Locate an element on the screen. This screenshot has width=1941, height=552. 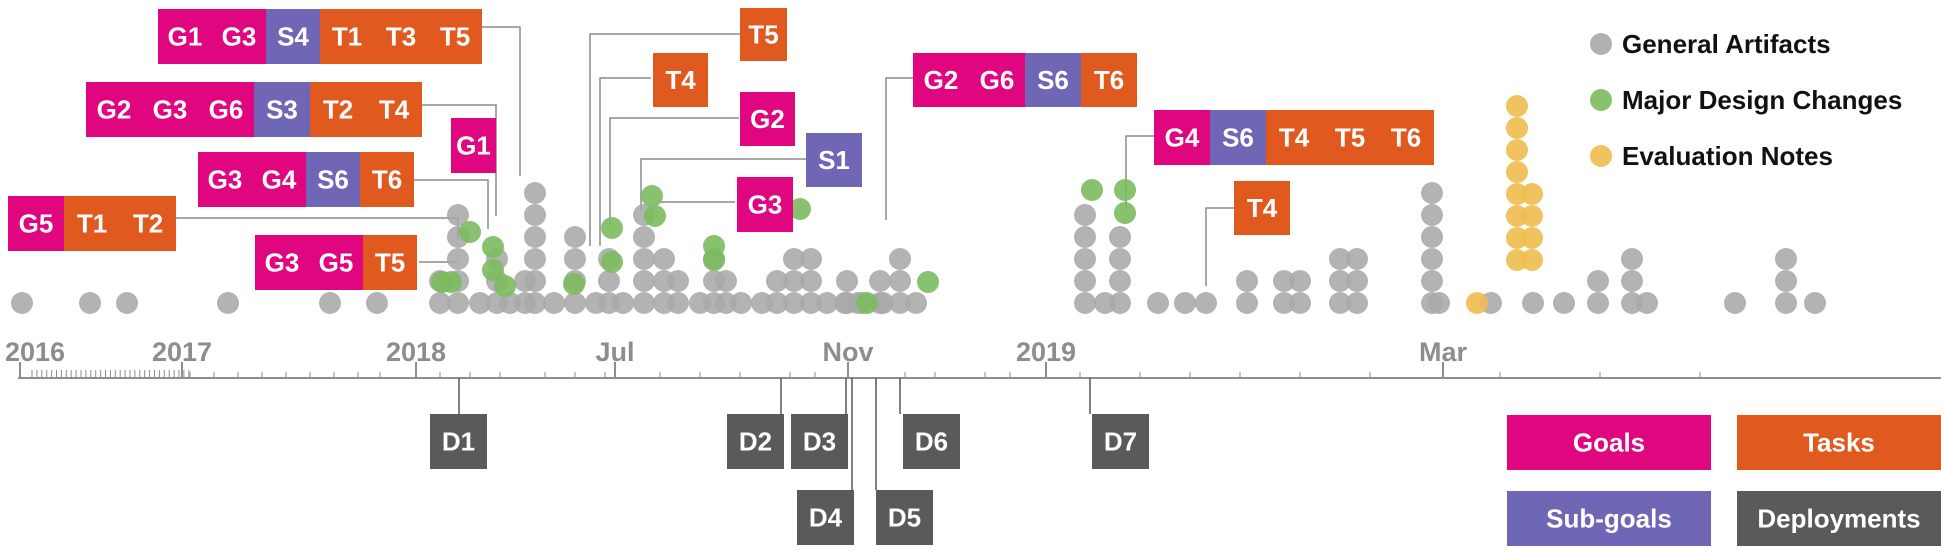
key-tasks-label: Tasks is located at coordinates (1839, 443).